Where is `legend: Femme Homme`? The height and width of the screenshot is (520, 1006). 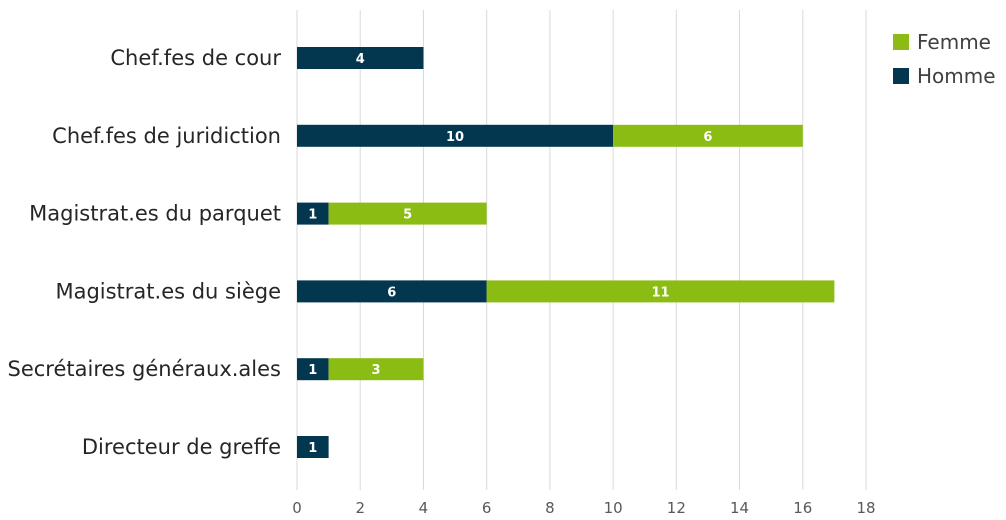
legend: Femme Homme is located at coordinates (944, 59).